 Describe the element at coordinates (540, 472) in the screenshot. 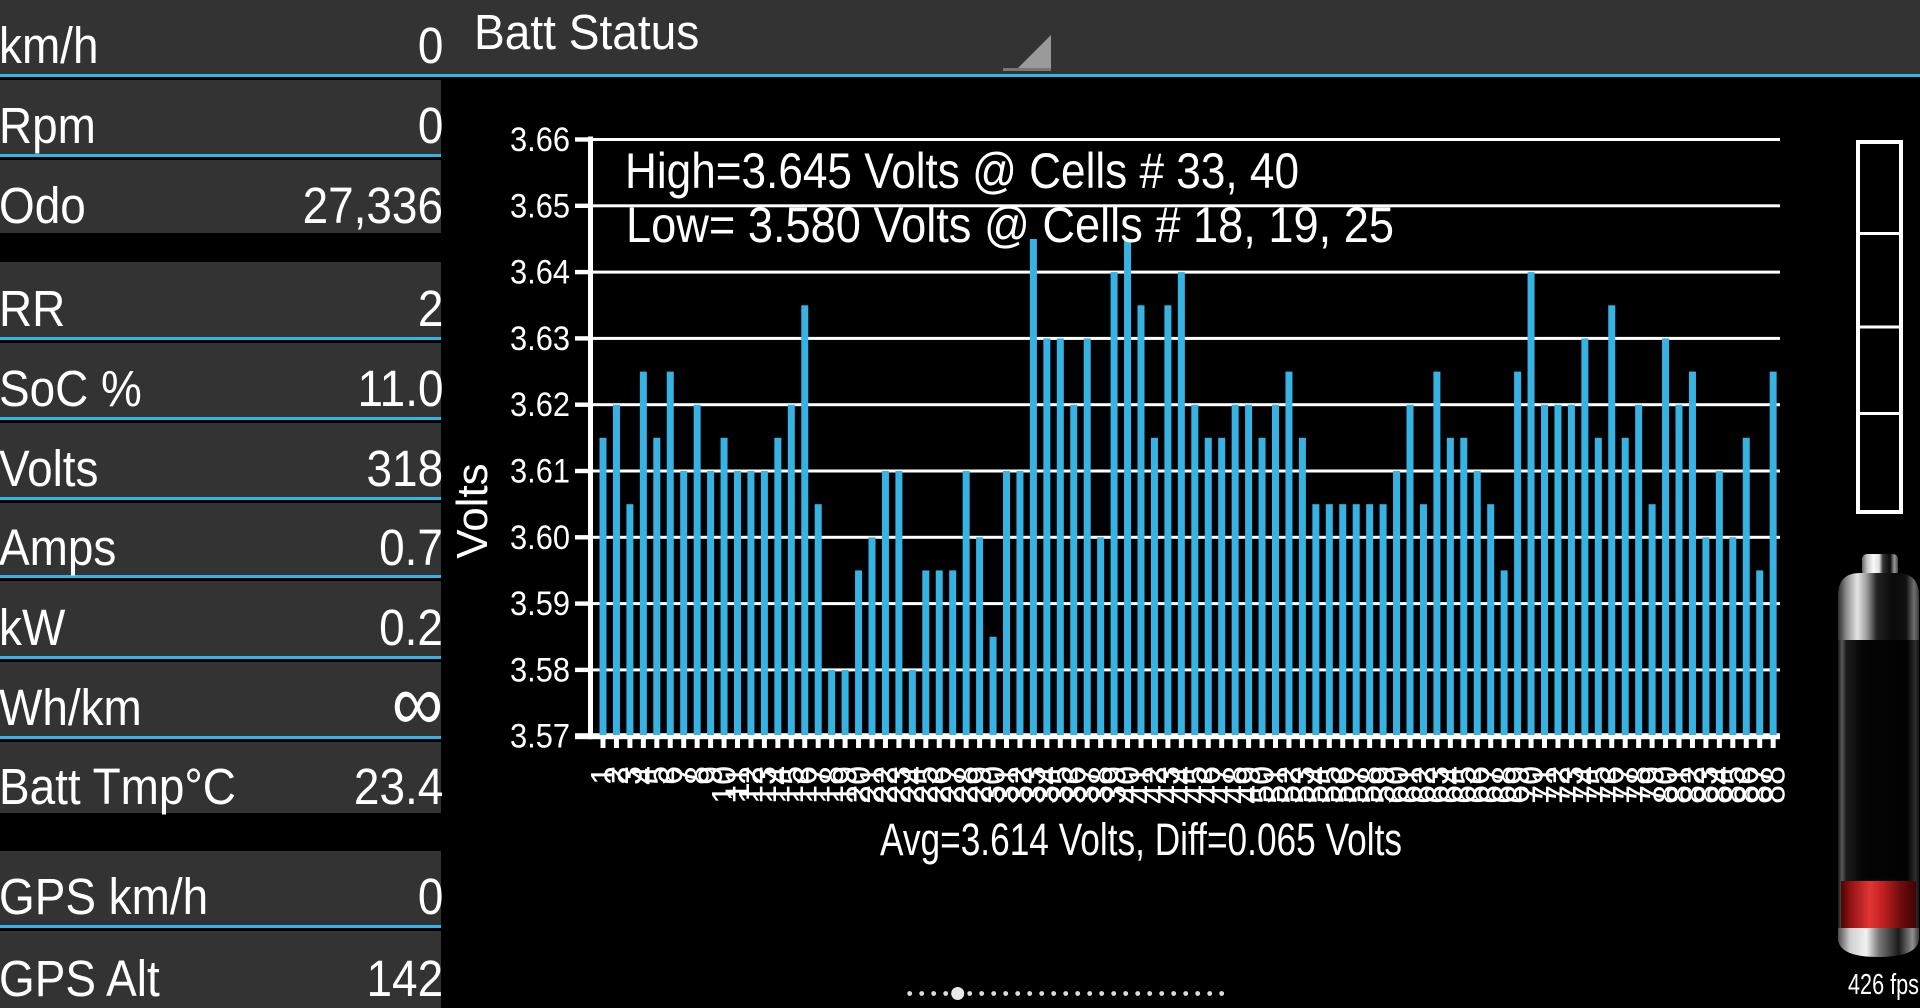

I see `svg-text: 3.61` at that location.